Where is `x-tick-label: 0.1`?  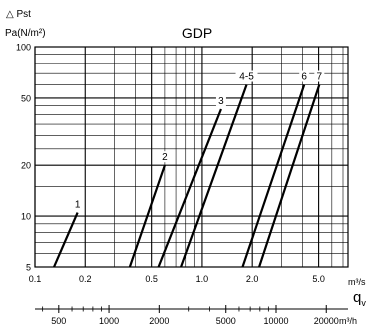 x-tick-label: 0.1 is located at coordinates (35, 279).